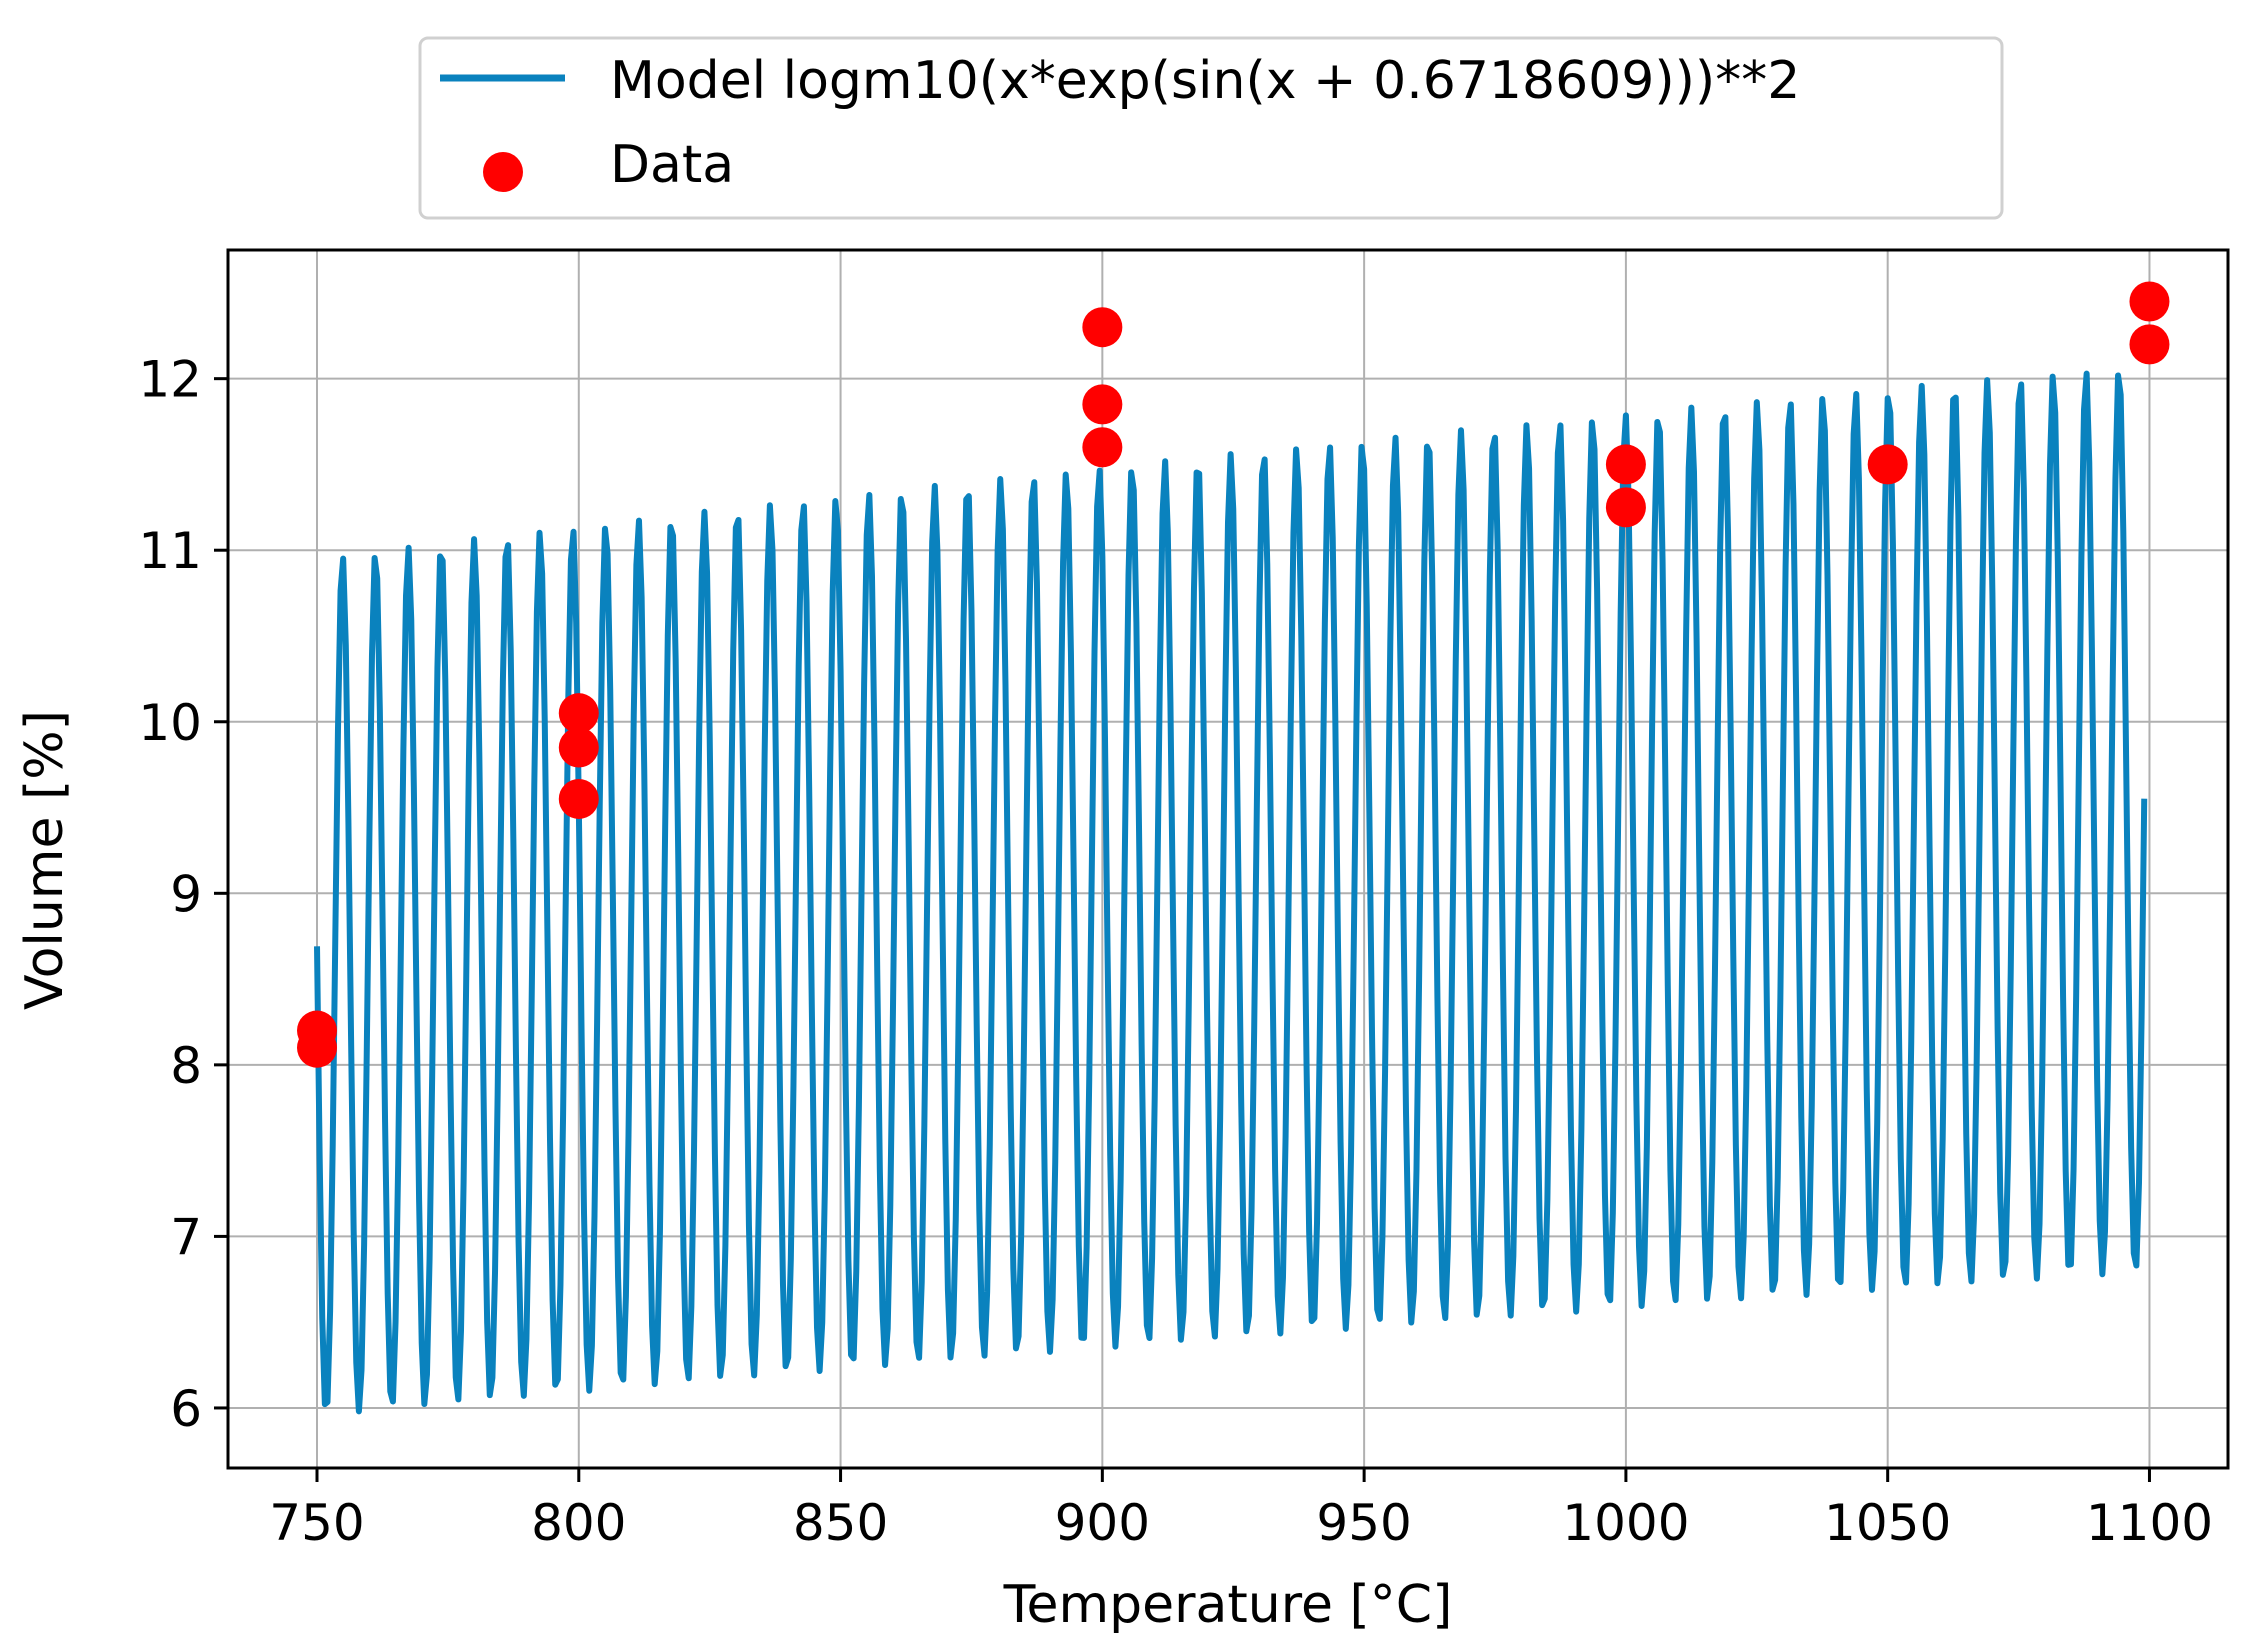 Image resolution: width=2264 pixels, height=1639 pixels. Describe the element at coordinates (45, 860) in the screenshot. I see `y-axis-label: Volume [%]` at that location.